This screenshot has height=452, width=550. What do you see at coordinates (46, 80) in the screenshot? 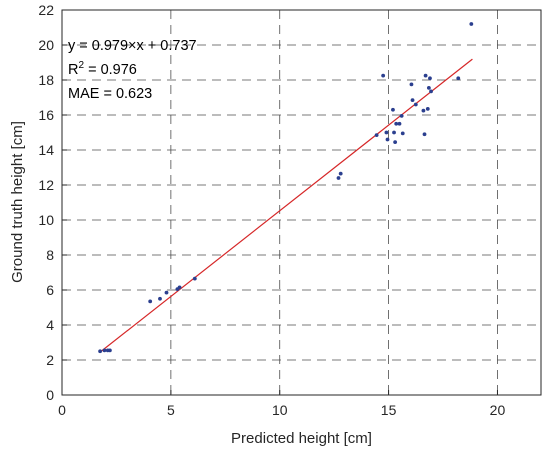
I see `y-tick-label: 18` at bounding box center [46, 80].